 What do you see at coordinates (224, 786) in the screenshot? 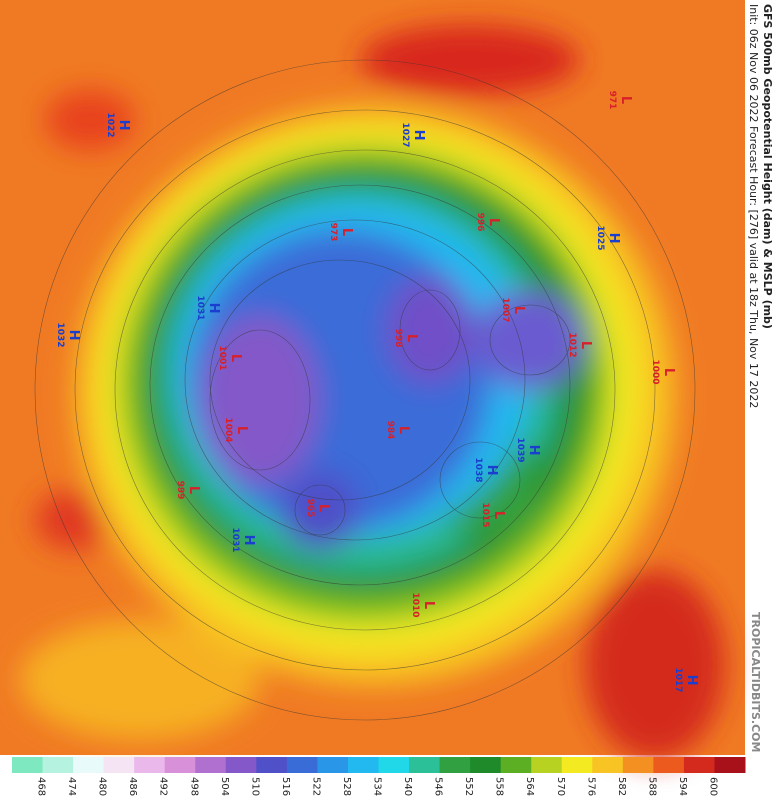
I see `colorbar-label: 504` at bounding box center [224, 786].